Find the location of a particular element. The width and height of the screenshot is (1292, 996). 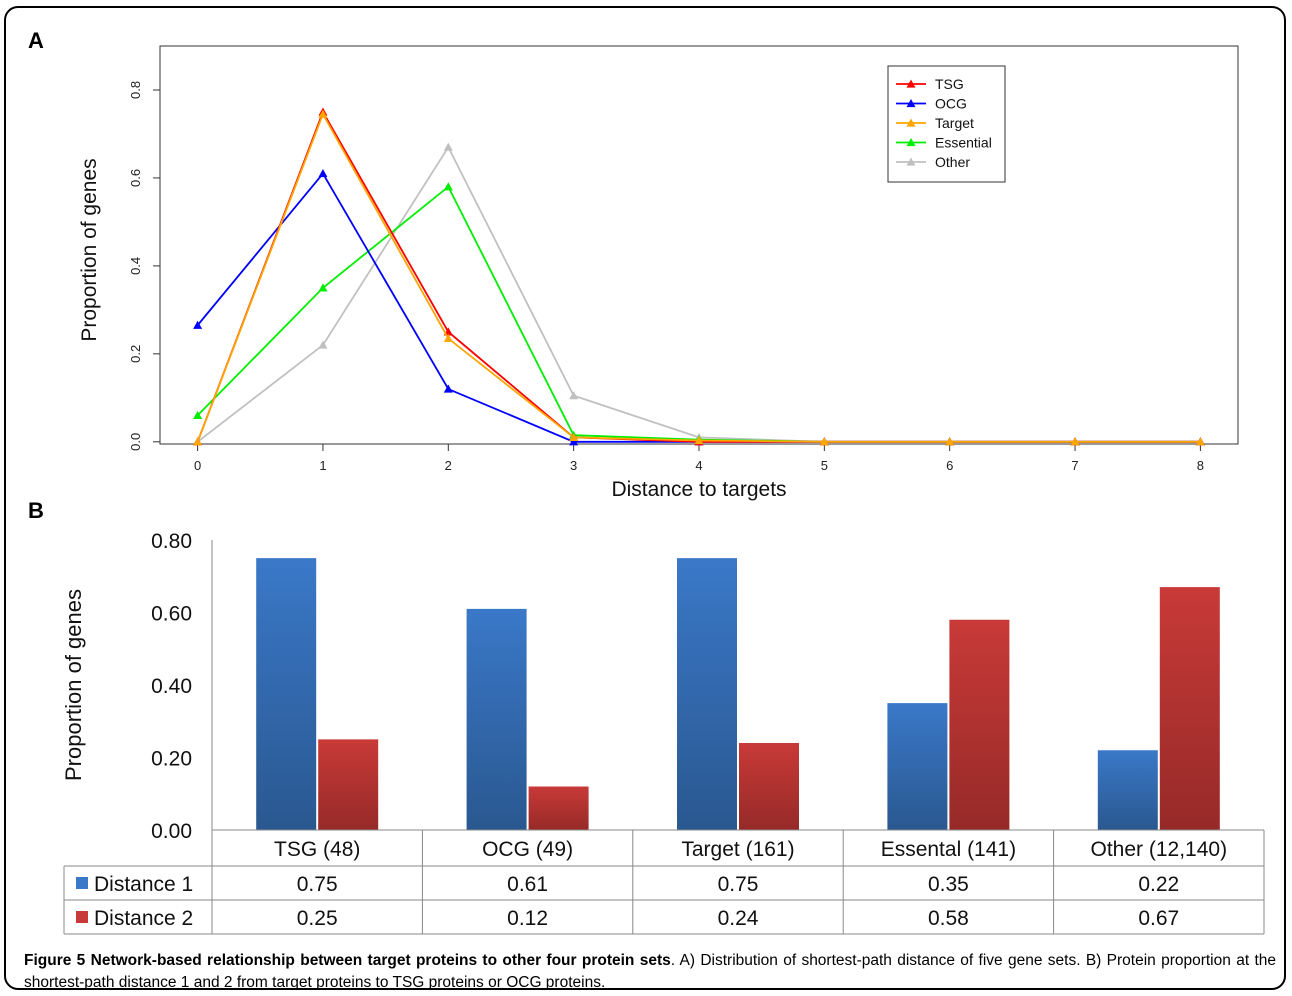

y-tick-label: 0.0 is located at coordinates (135, 442).